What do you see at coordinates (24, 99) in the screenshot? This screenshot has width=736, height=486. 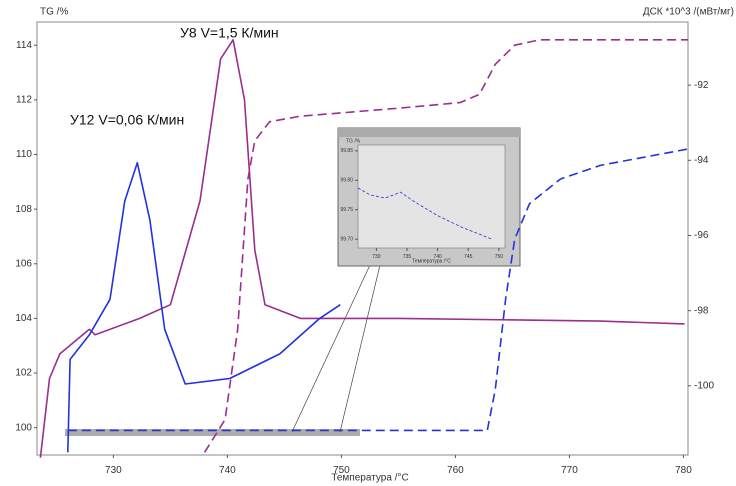 I see `y-tick-label: 112` at bounding box center [24, 99].